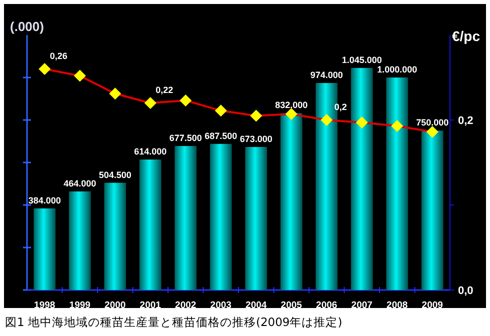 The width and height of the screenshot is (490, 336). Describe the element at coordinates (362, 59) in the screenshot. I see `data-label: 1.045.000` at that location.